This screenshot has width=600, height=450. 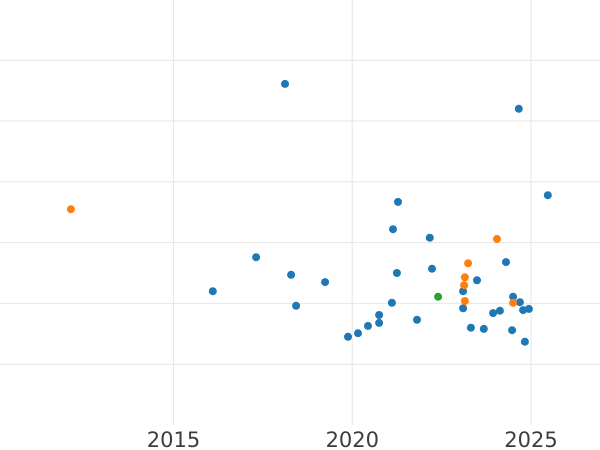 I want to click on x-tick-label: 2015, so click(x=173, y=439).